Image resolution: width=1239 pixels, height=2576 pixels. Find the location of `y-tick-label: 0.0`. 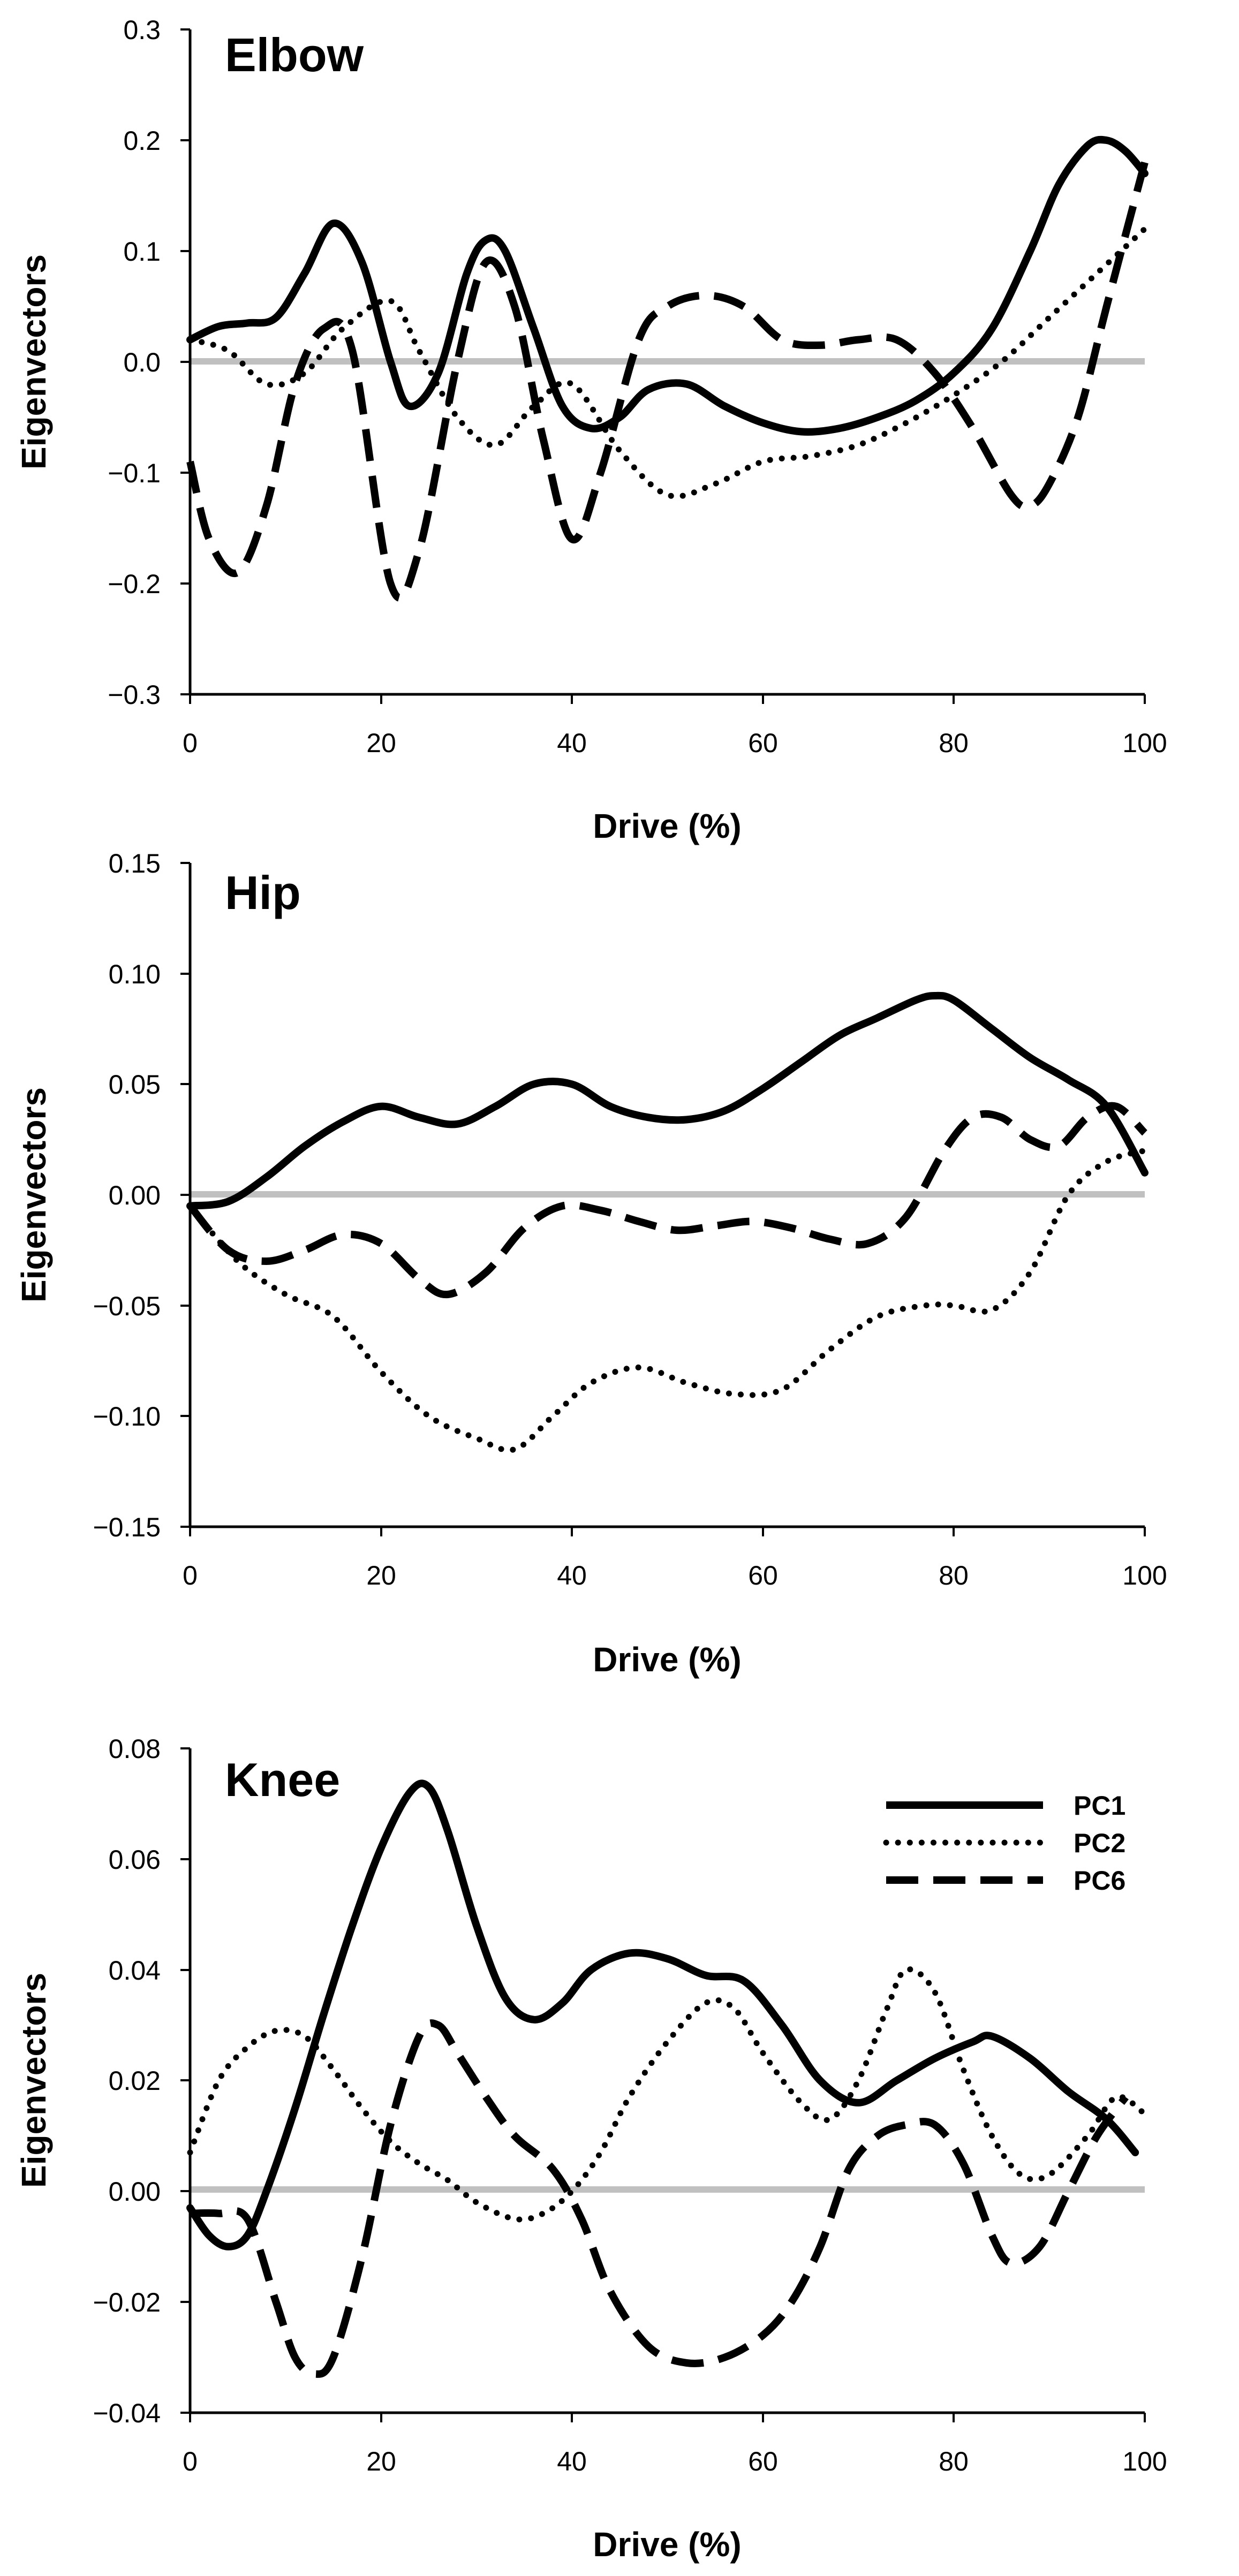

y-tick-label: 0.0 is located at coordinates (142, 362).